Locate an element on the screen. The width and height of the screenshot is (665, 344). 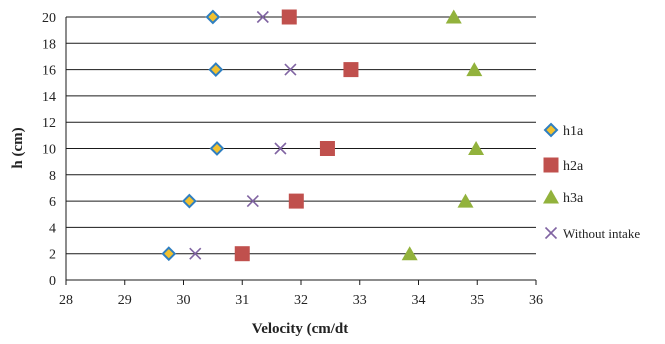
point-without-intake-0-stroke-b is located at coordinates (262, 17).